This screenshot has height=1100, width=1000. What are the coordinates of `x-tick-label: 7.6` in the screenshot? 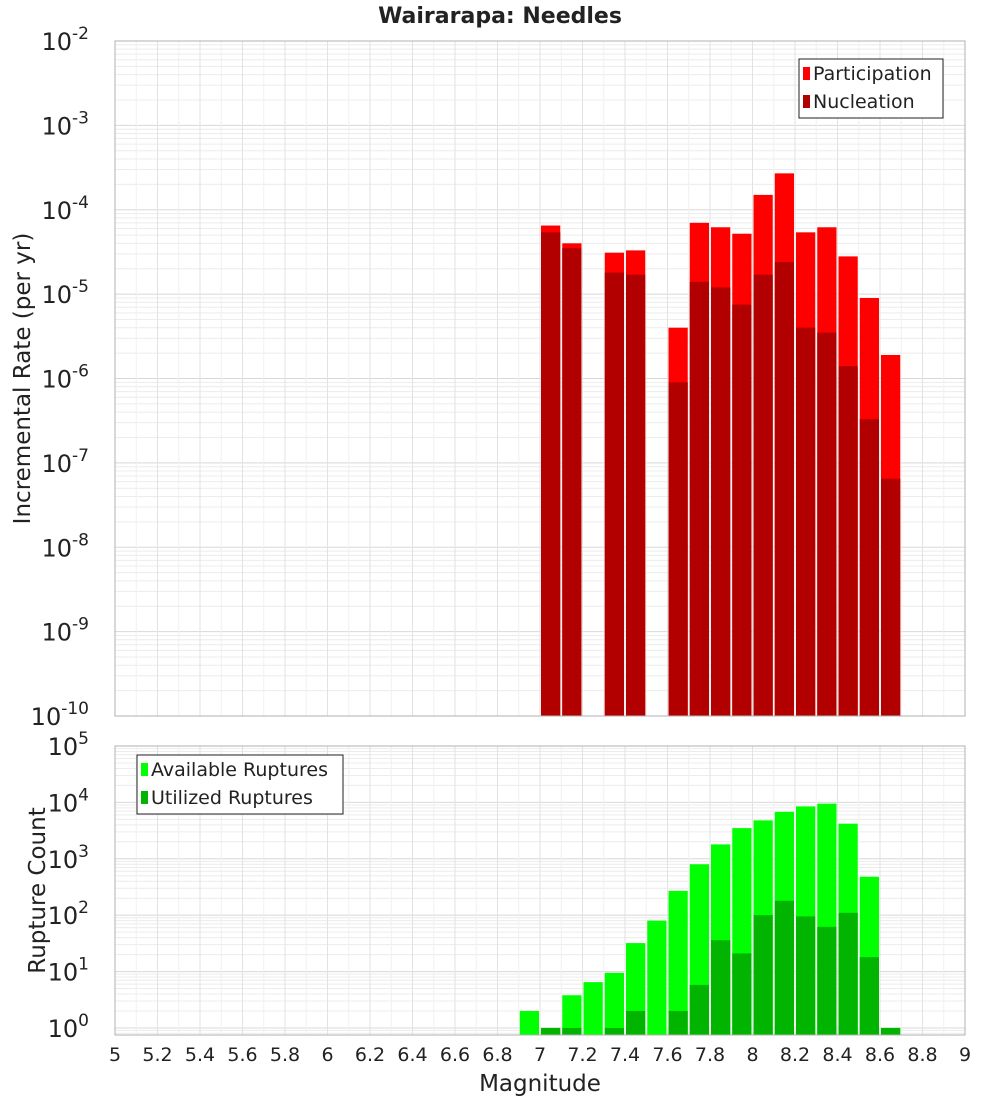 It's located at (667, 1055).